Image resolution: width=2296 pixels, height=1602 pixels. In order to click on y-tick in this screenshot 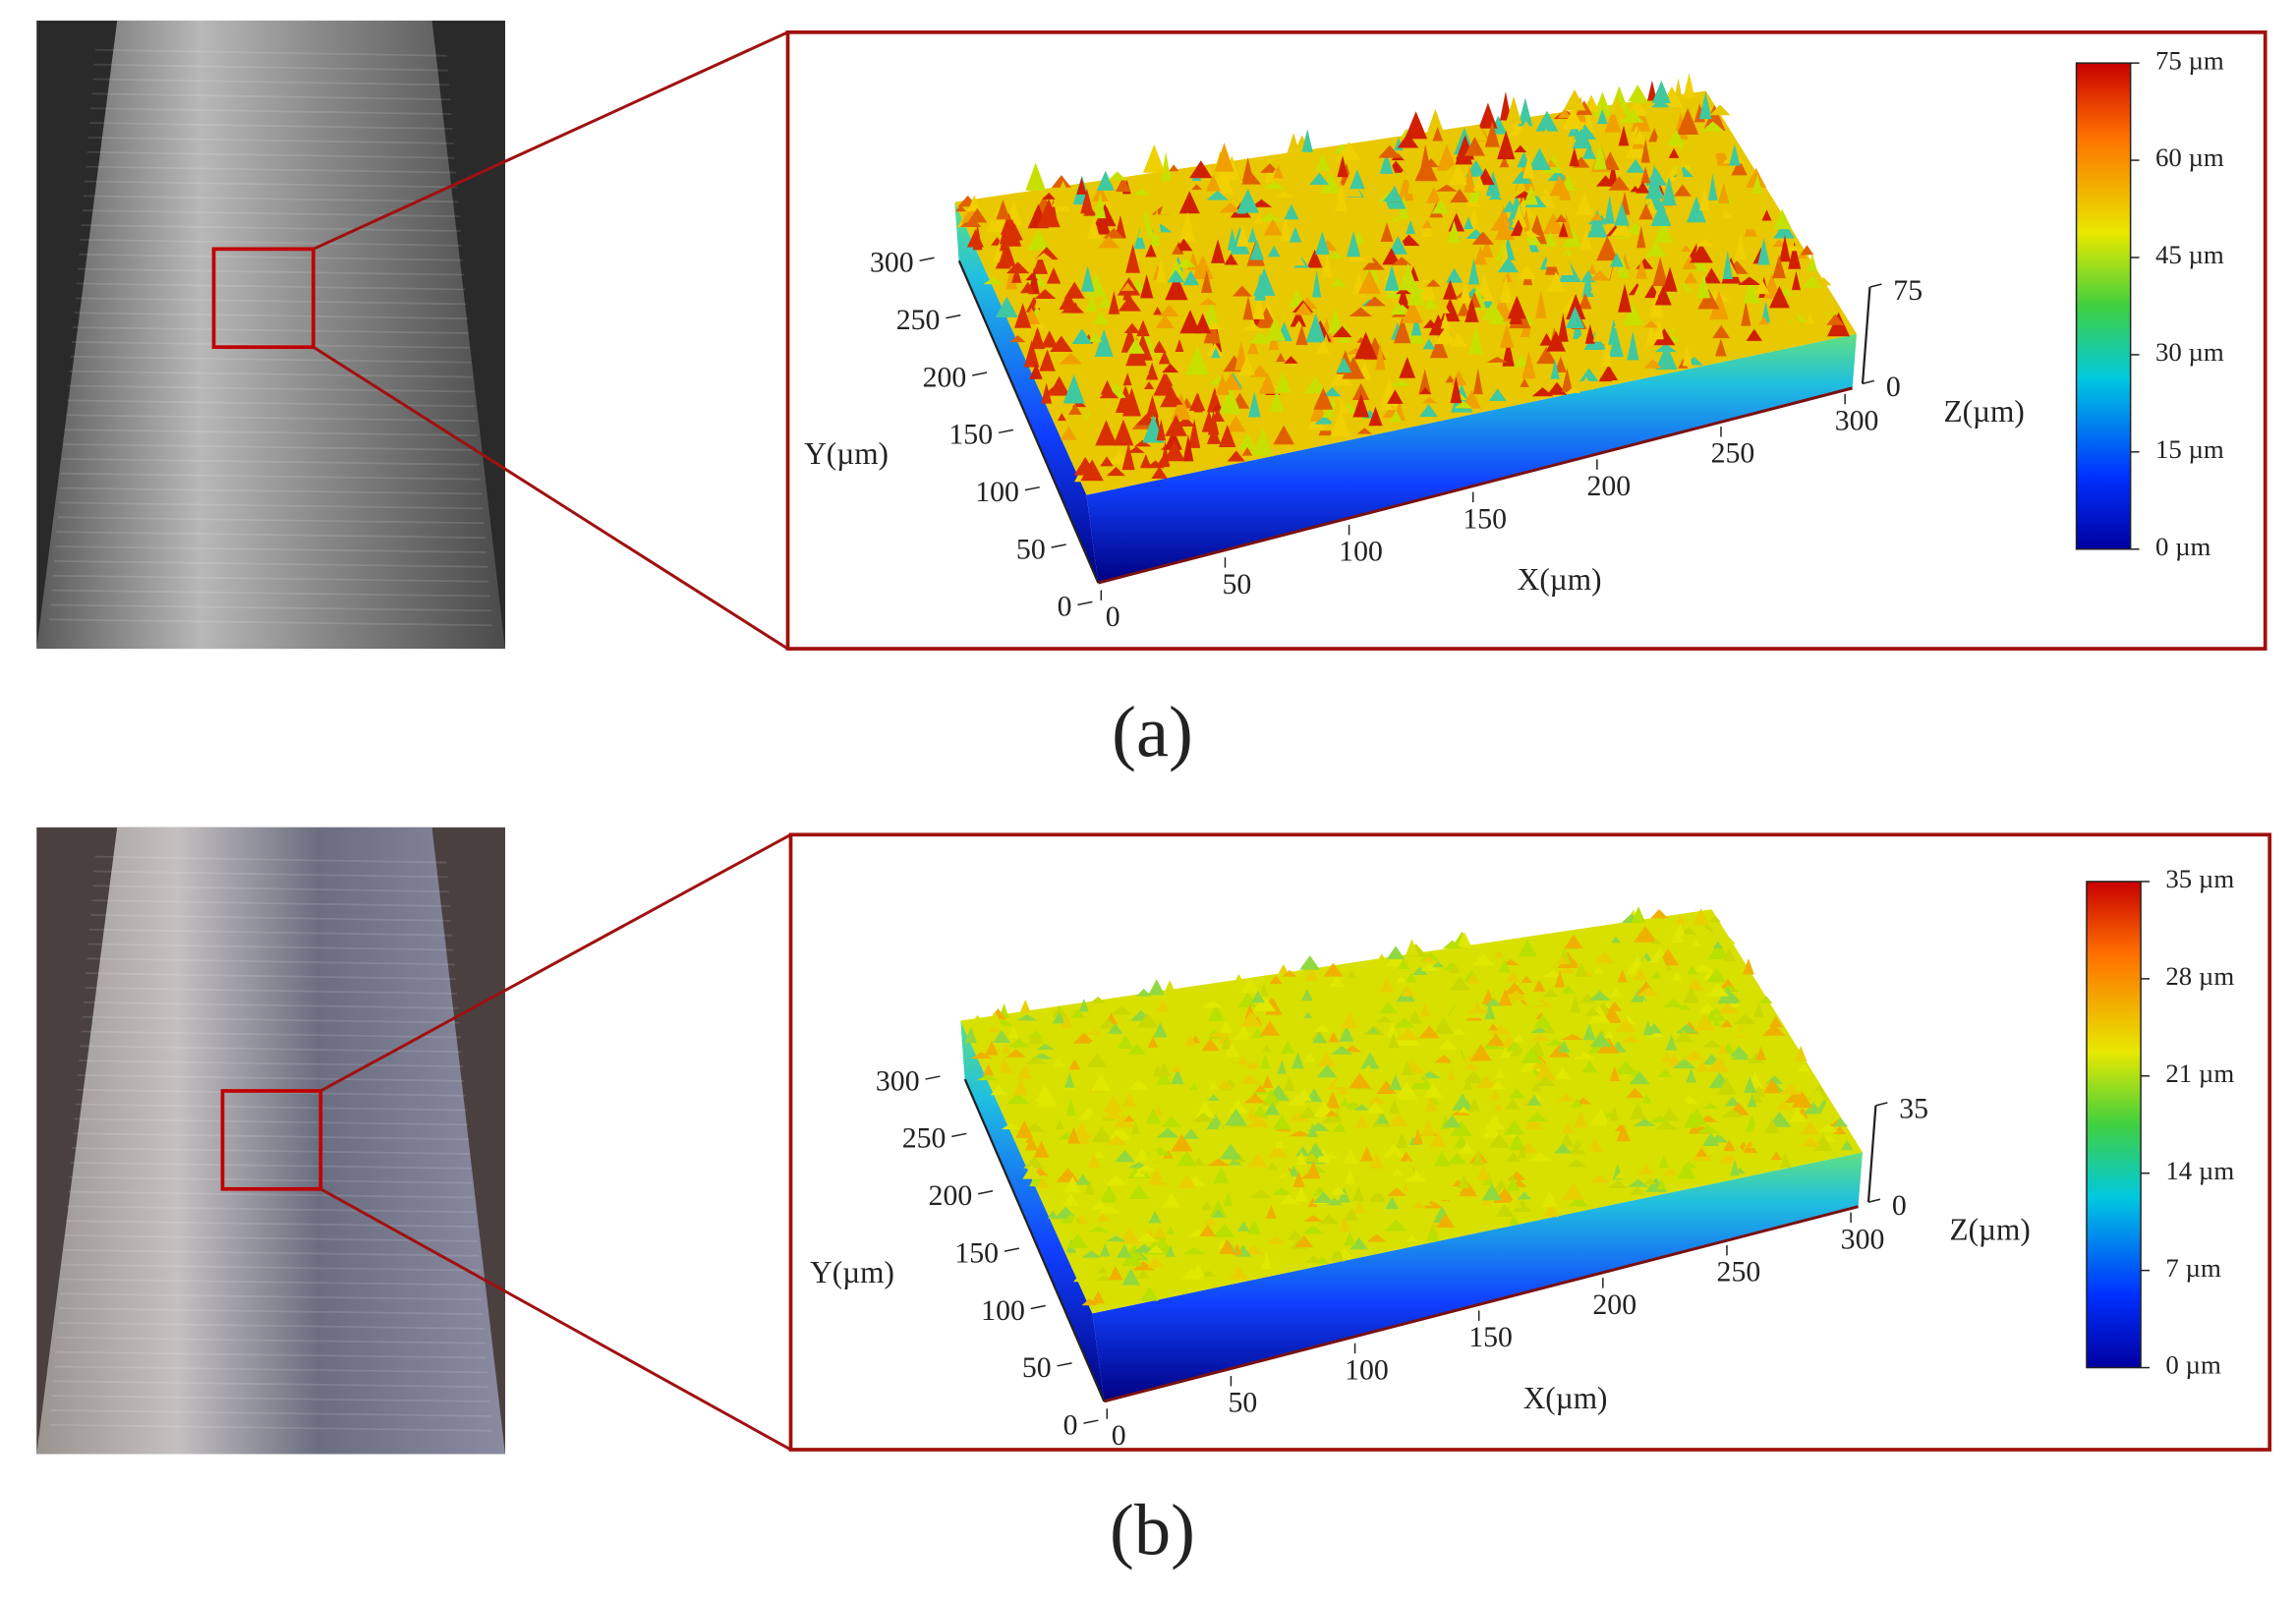, I will do `click(1038, 1307)`.